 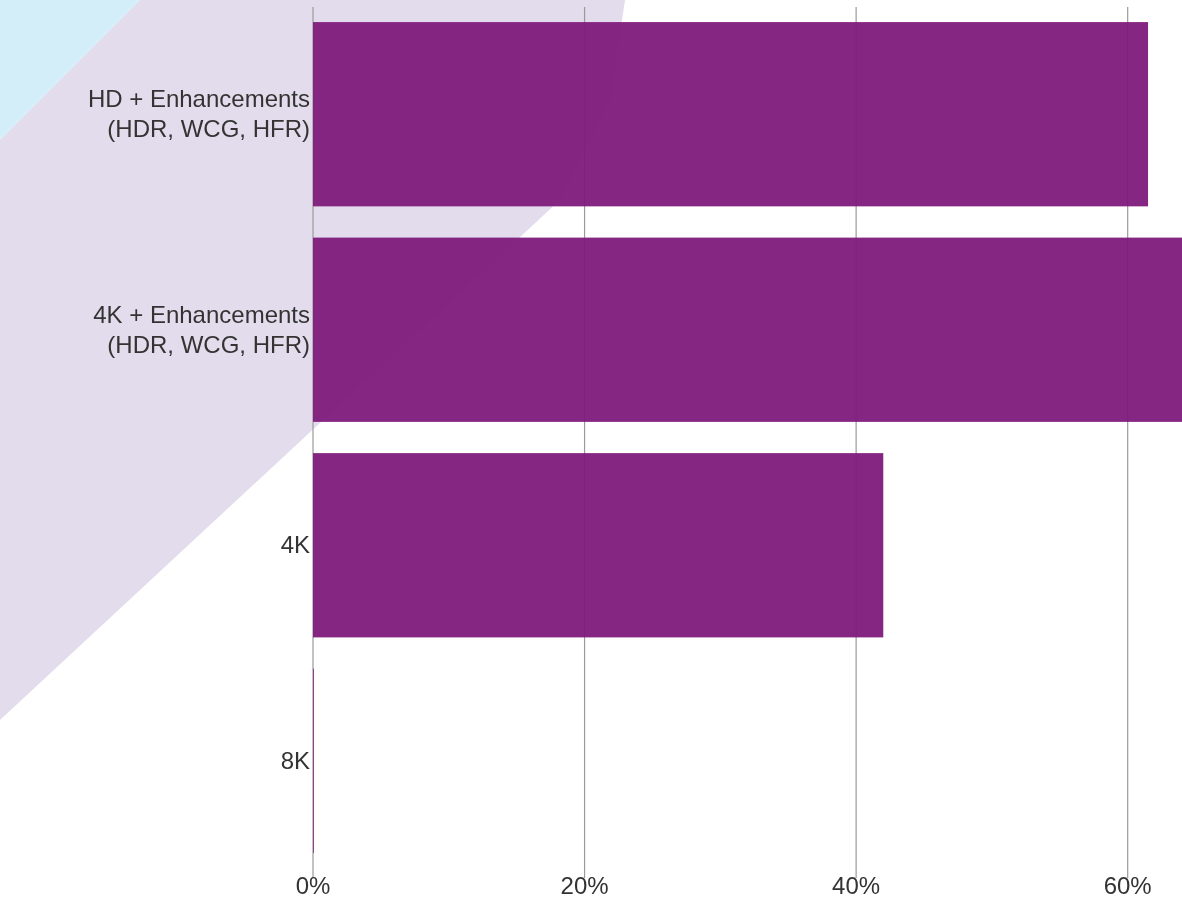 I want to click on y-tick-label: 4K, so click(x=295, y=545).